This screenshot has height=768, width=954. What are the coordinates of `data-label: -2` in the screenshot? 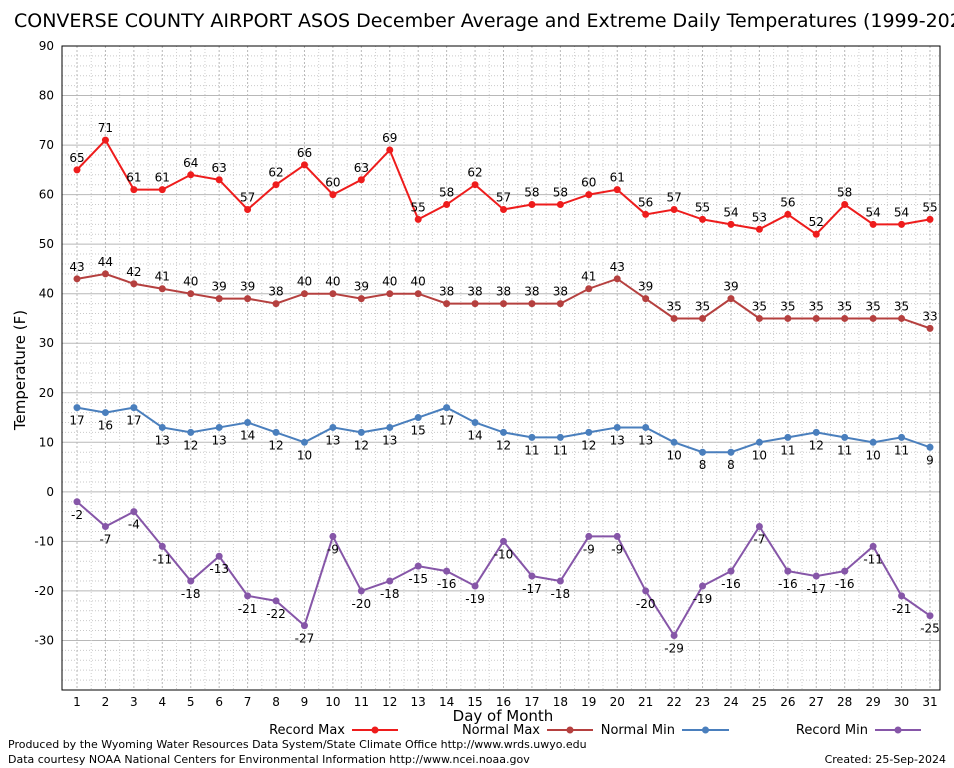 It's located at (77, 515).